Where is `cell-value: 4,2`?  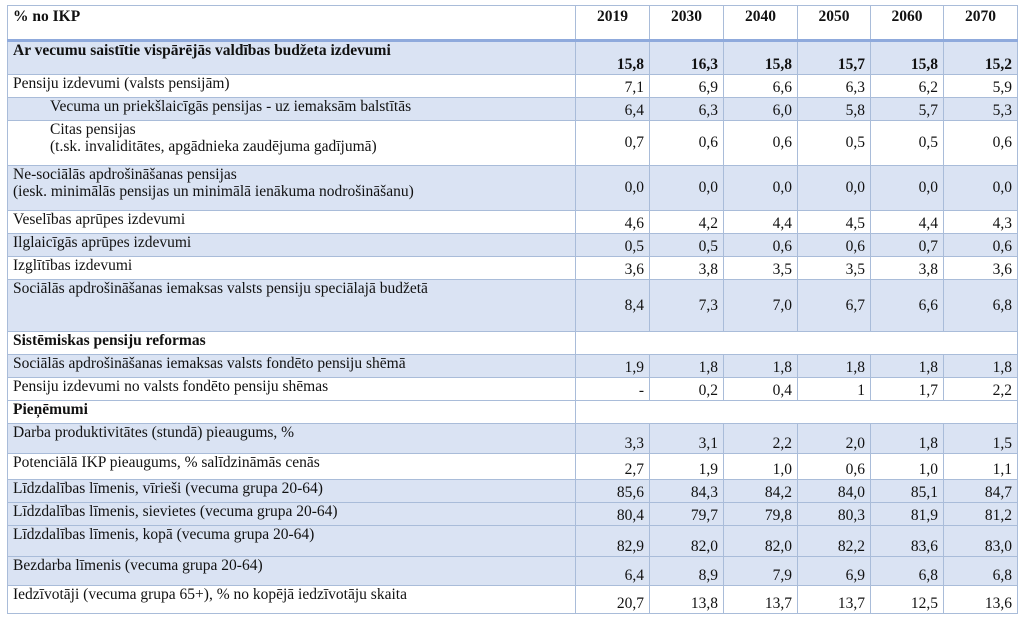 cell-value: 4,2 is located at coordinates (686, 222).